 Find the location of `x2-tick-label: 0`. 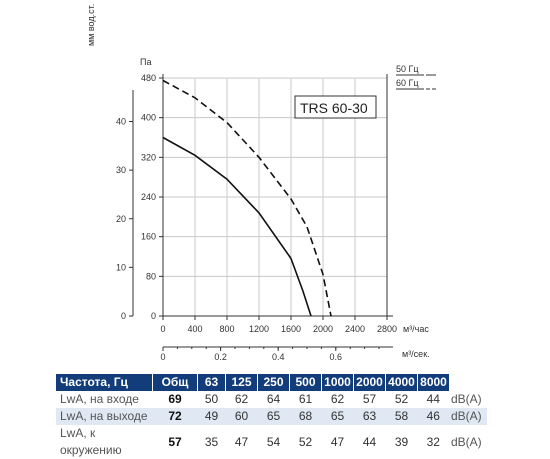

x2-tick-label: 0 is located at coordinates (162, 357).